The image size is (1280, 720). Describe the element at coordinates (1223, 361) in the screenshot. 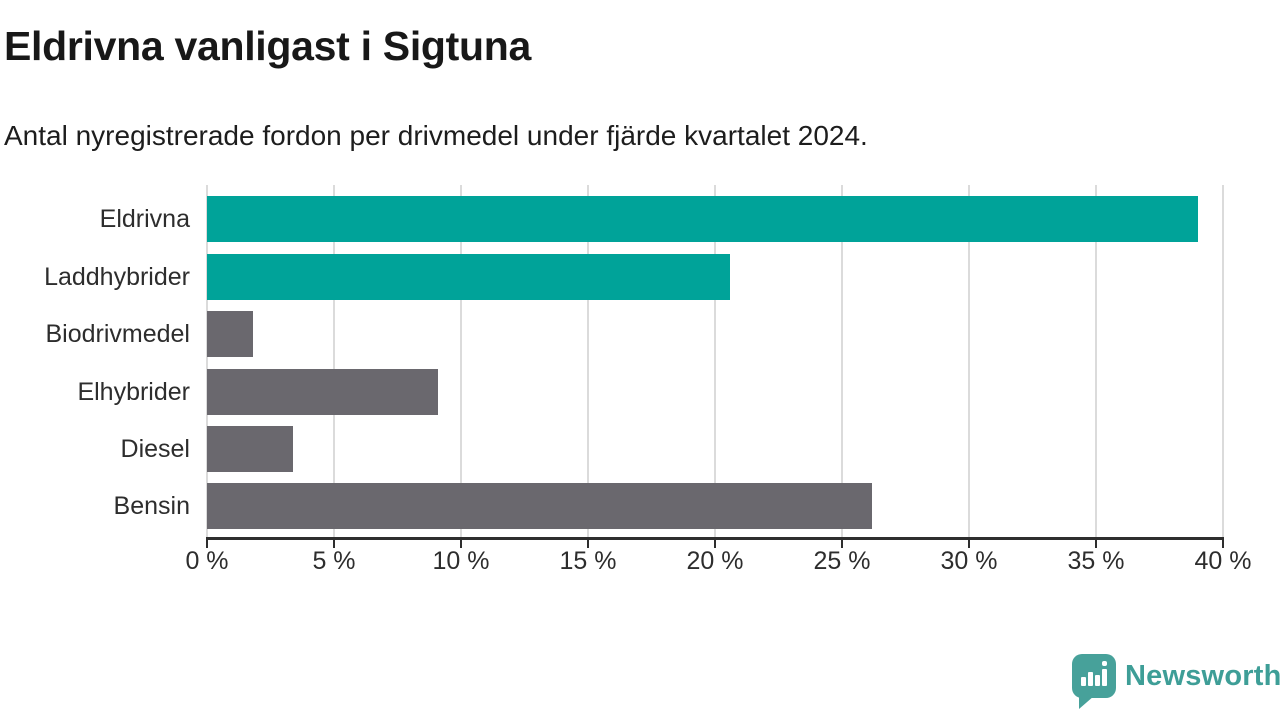

I see `gridline-40%` at that location.